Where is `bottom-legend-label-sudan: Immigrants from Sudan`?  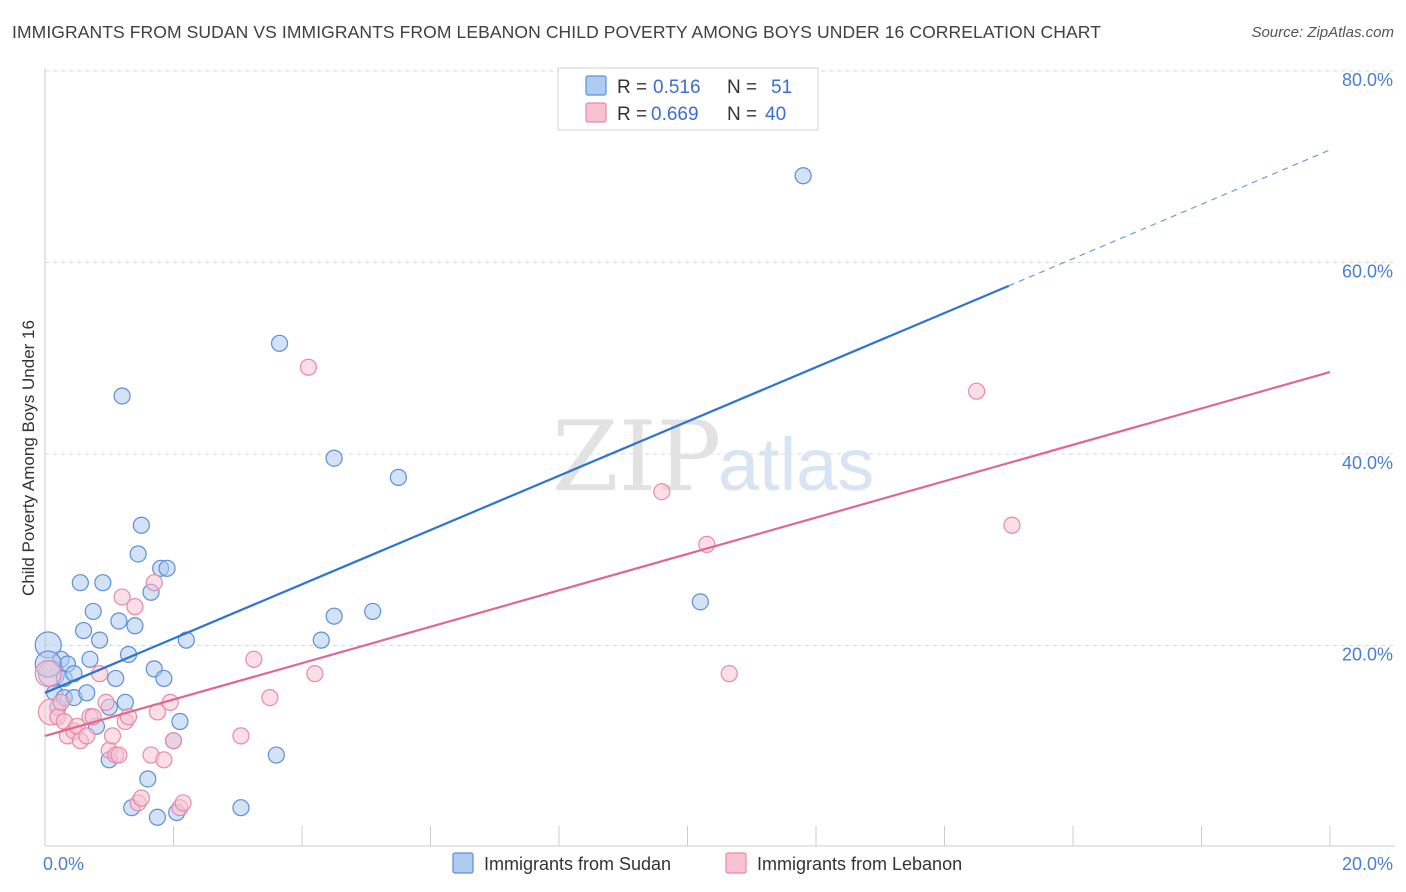
bottom-legend-label-sudan: Immigrants from Sudan is located at coordinates (577, 864).